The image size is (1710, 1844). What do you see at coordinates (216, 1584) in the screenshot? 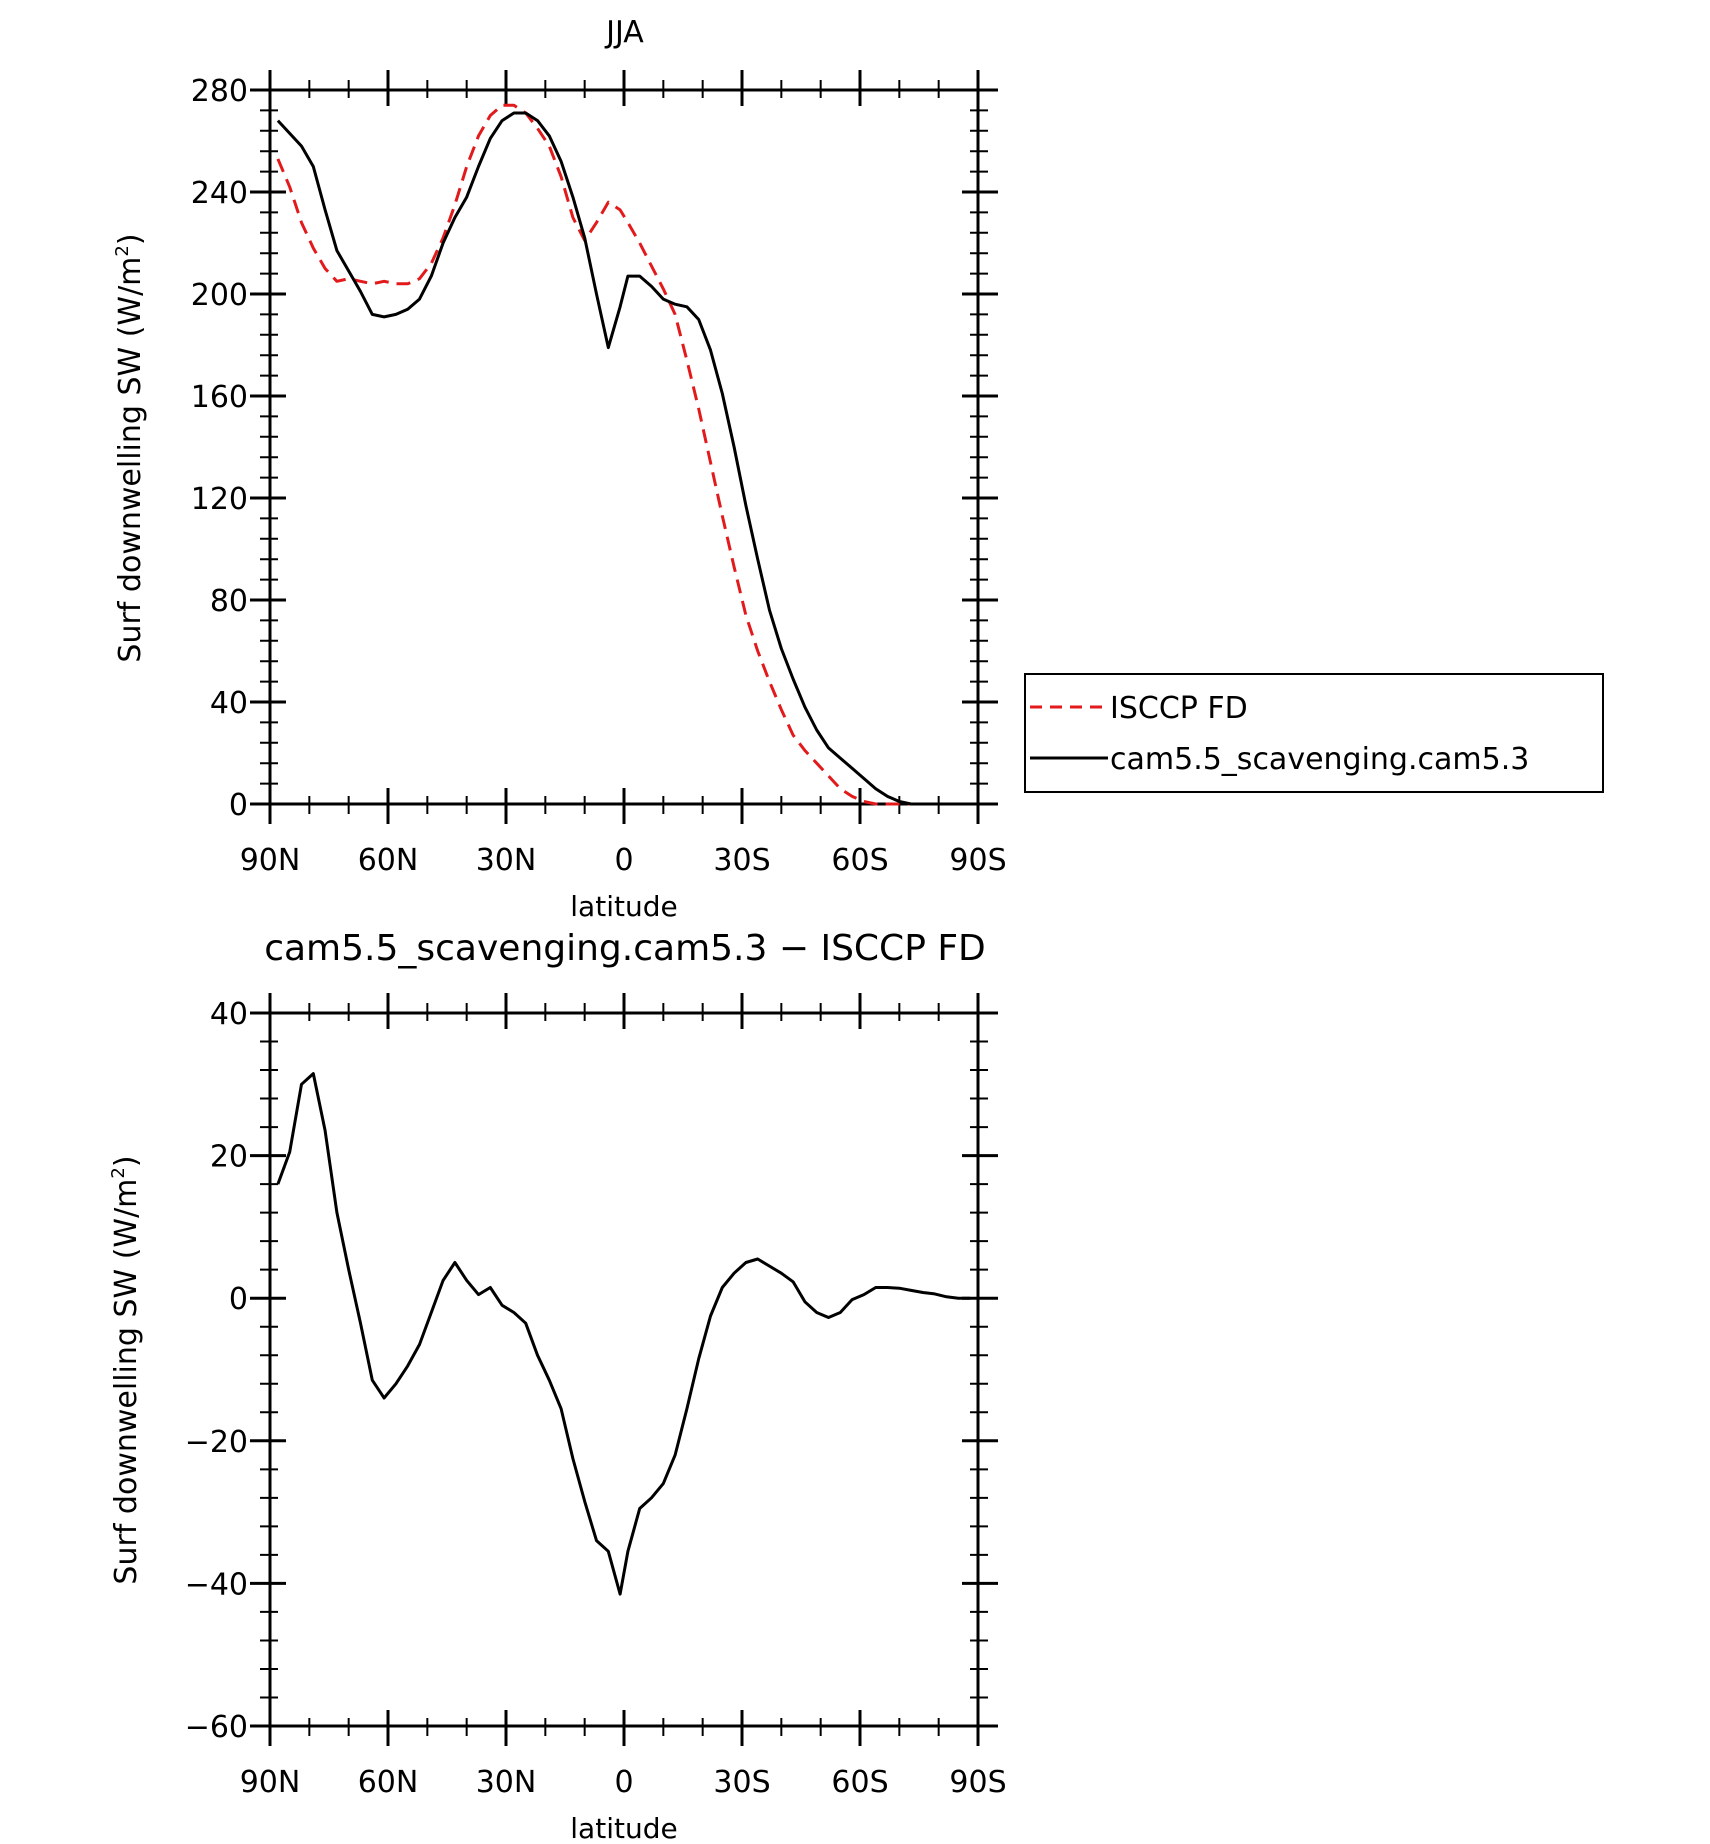
I see `y-tick-label: −40` at bounding box center [216, 1584].